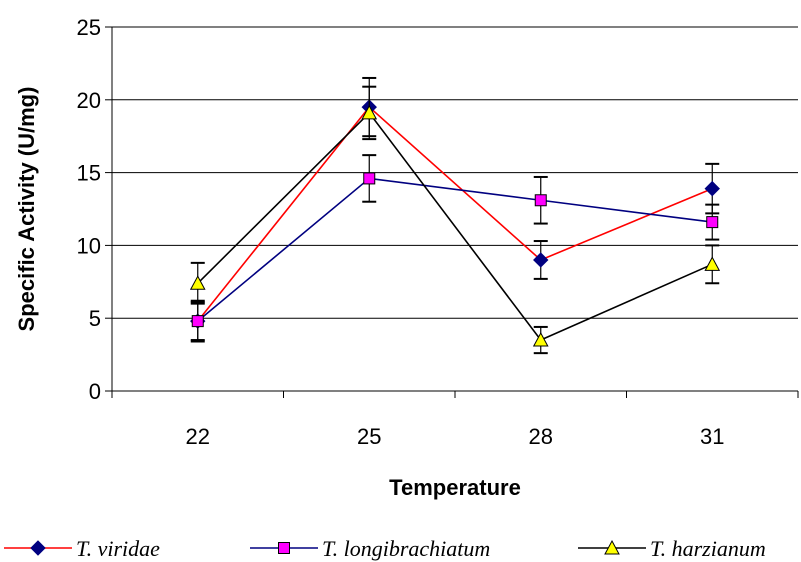 The height and width of the screenshot is (562, 801). Describe the element at coordinates (89, 209) in the screenshot. I see `y-tick-labels: 0 5 10 15 20 25` at that location.